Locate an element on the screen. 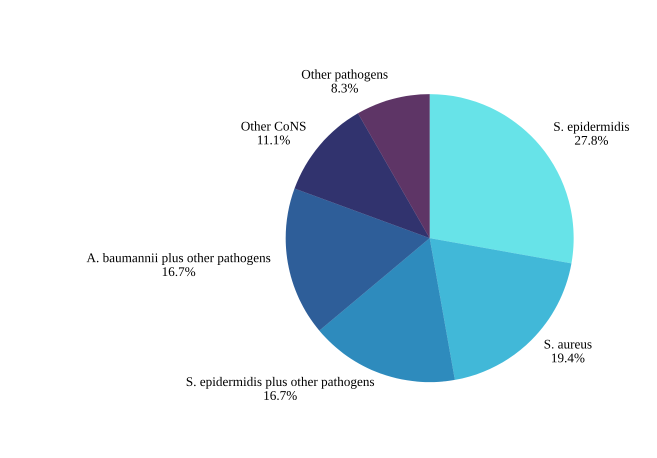 The height and width of the screenshot is (458, 657). slice-label: S. epidermidis plus other pathogens is located at coordinates (280, 382).